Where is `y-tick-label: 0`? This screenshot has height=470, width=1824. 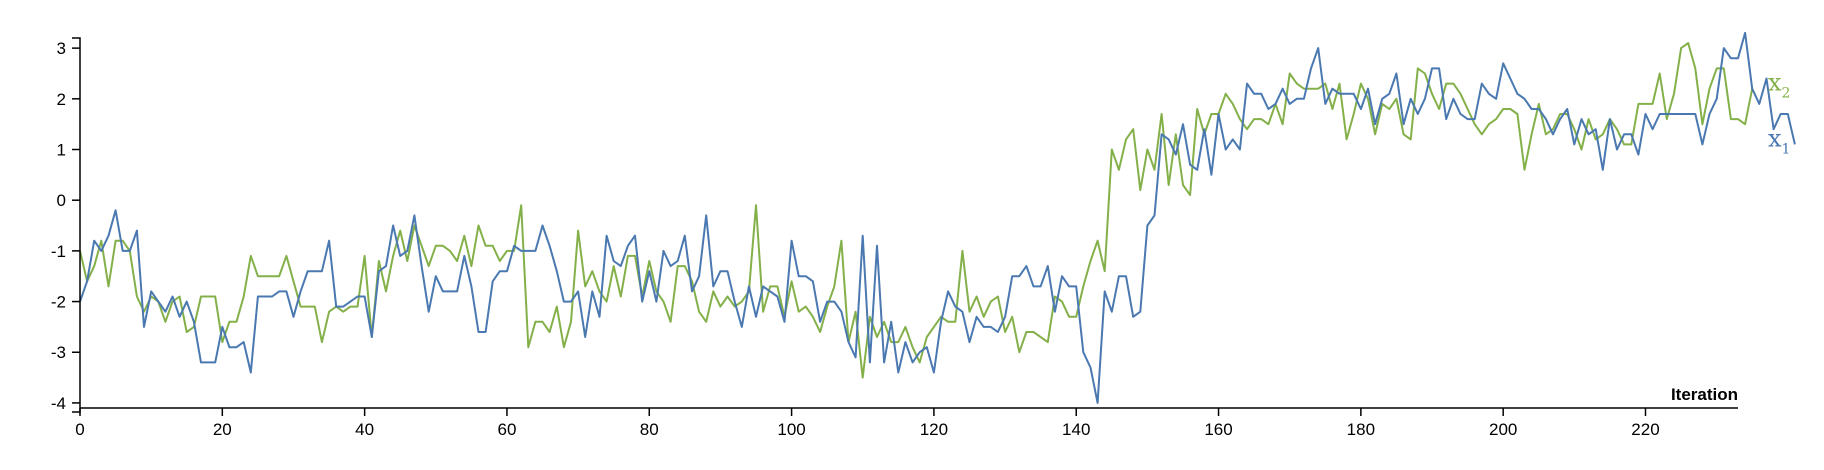
y-tick-label: 0 is located at coordinates (61, 200).